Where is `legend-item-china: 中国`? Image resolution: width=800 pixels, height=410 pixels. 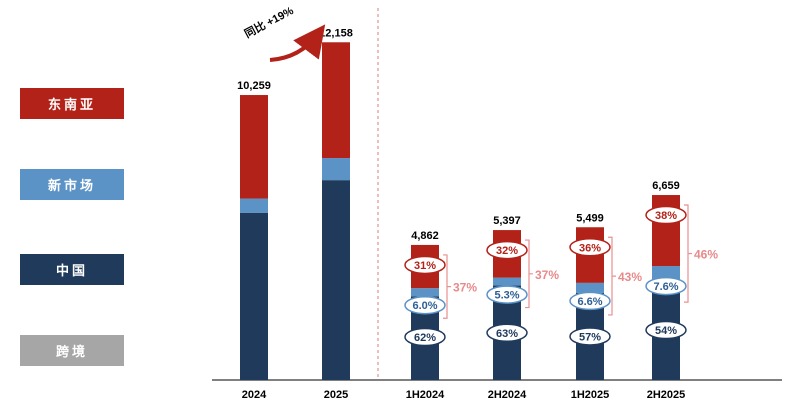 legend-item-china: 中国 is located at coordinates (72, 269).